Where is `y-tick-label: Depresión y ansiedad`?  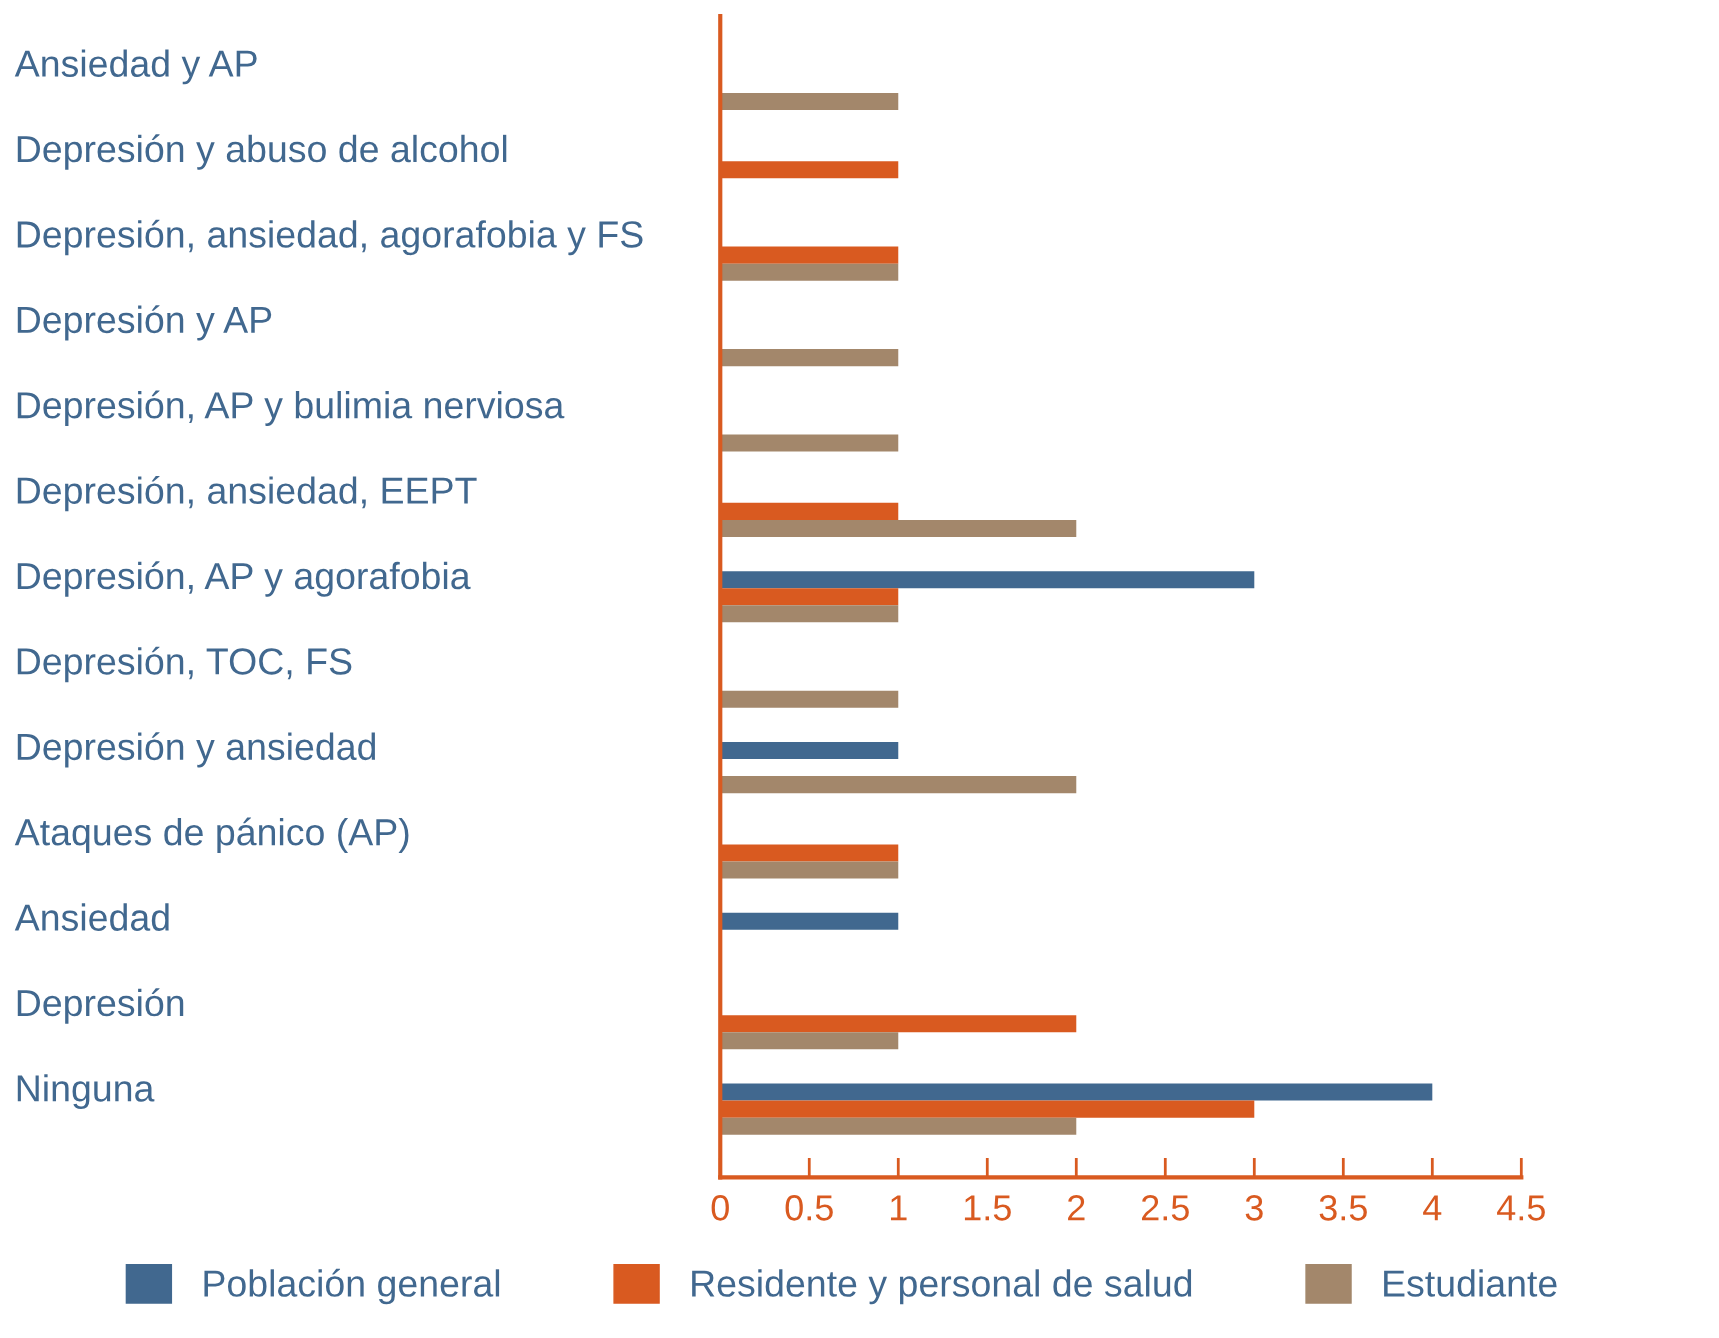
y-tick-label: Depresión y ansiedad is located at coordinates (196, 750).